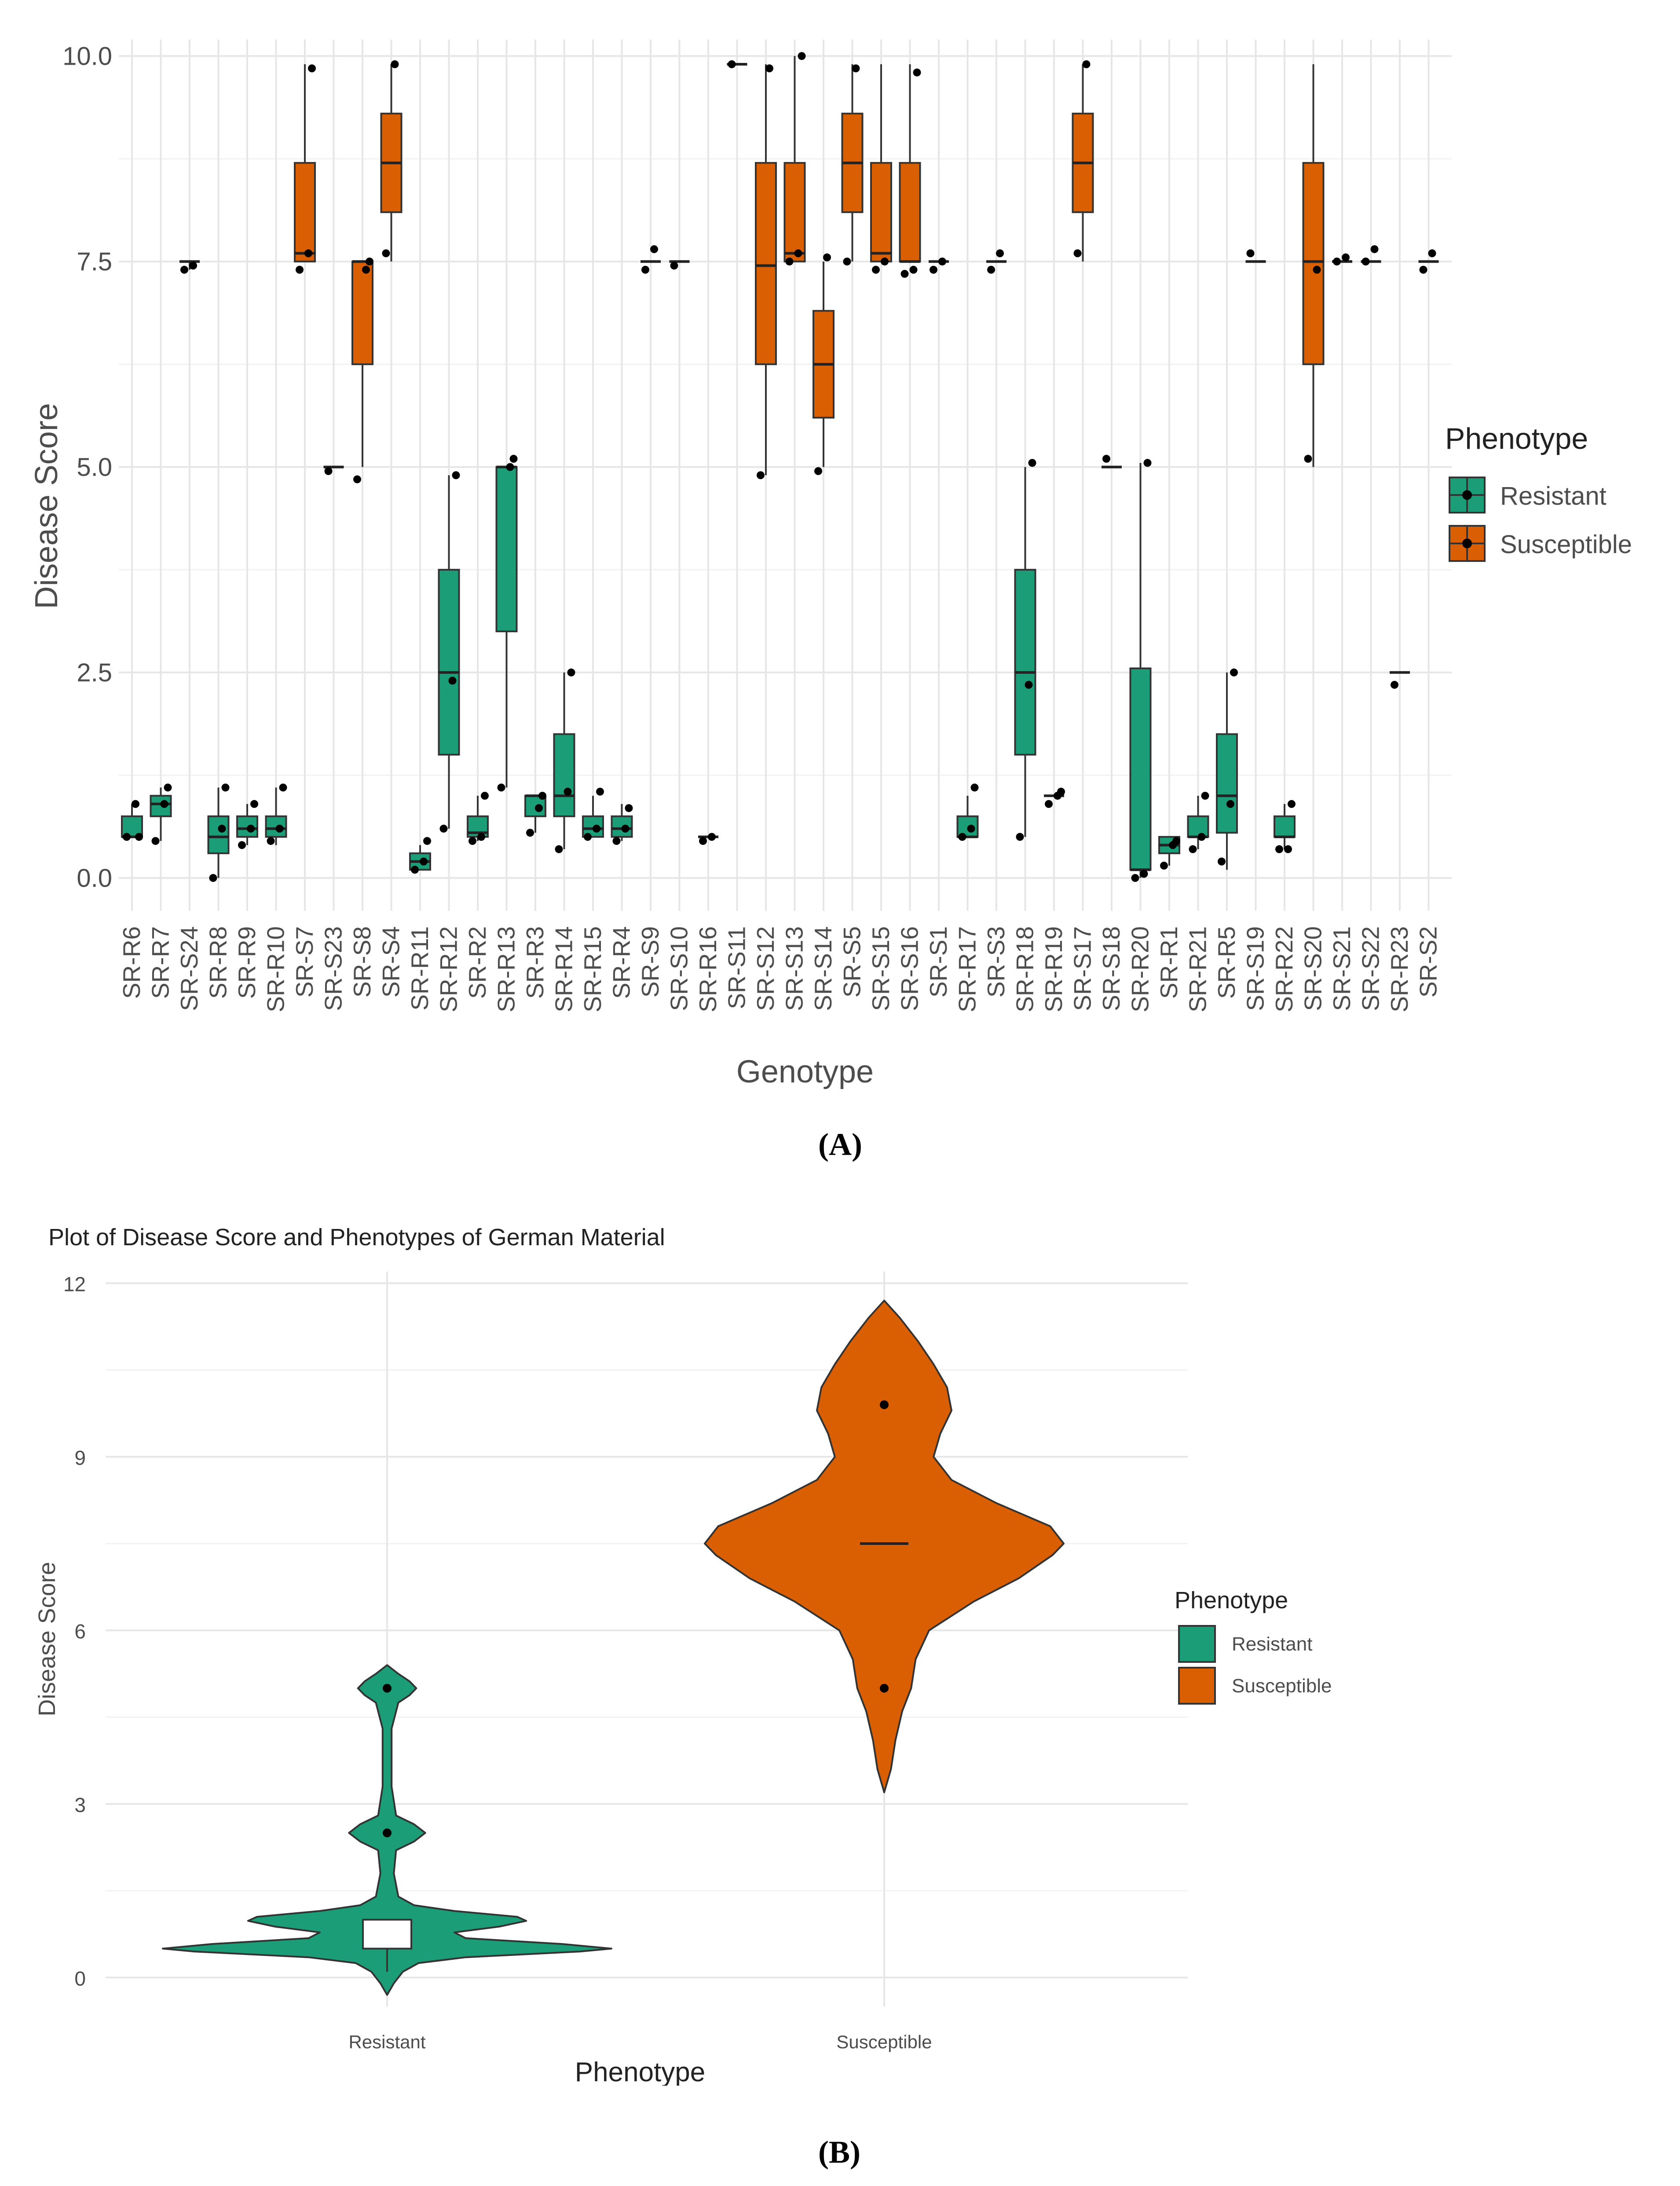  What do you see at coordinates (94, 261) in the screenshot?
I see `y-tick-label: 7.5` at bounding box center [94, 261].